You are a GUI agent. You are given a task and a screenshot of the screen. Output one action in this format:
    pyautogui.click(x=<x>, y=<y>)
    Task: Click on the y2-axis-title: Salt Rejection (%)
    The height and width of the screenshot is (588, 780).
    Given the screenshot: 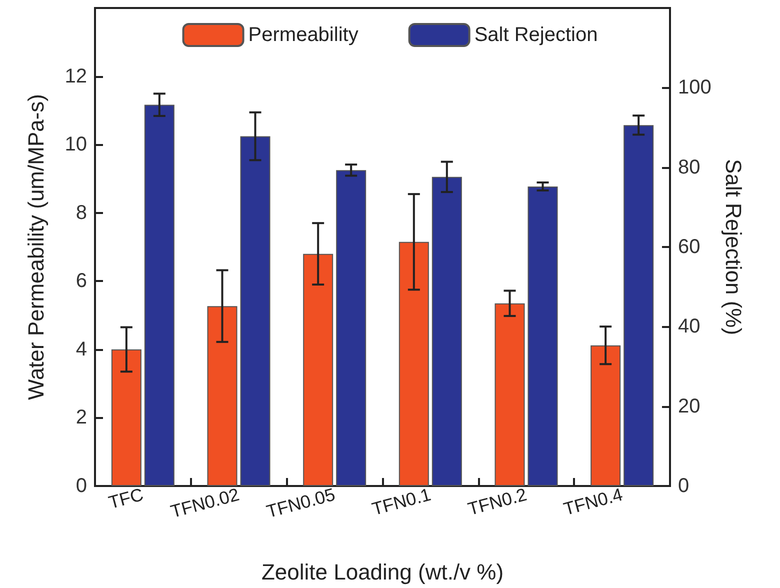 What is the action you would take?
    pyautogui.click(x=733, y=247)
    